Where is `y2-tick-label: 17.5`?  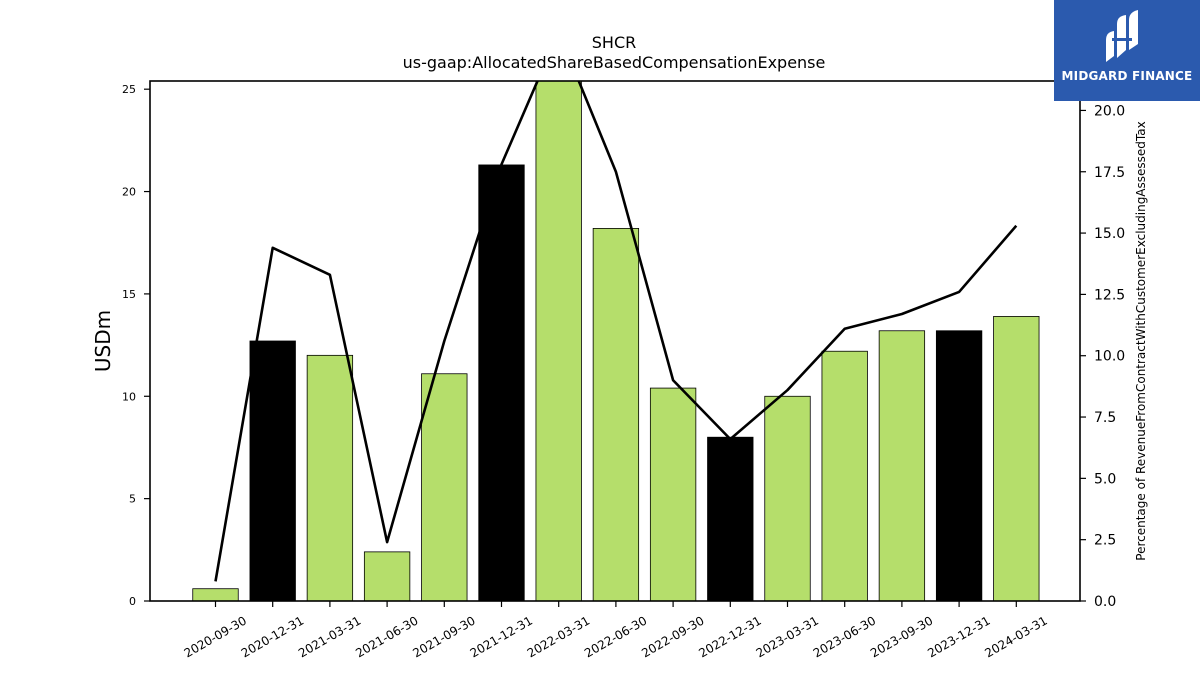 y2-tick-label: 17.5 is located at coordinates (1109, 173).